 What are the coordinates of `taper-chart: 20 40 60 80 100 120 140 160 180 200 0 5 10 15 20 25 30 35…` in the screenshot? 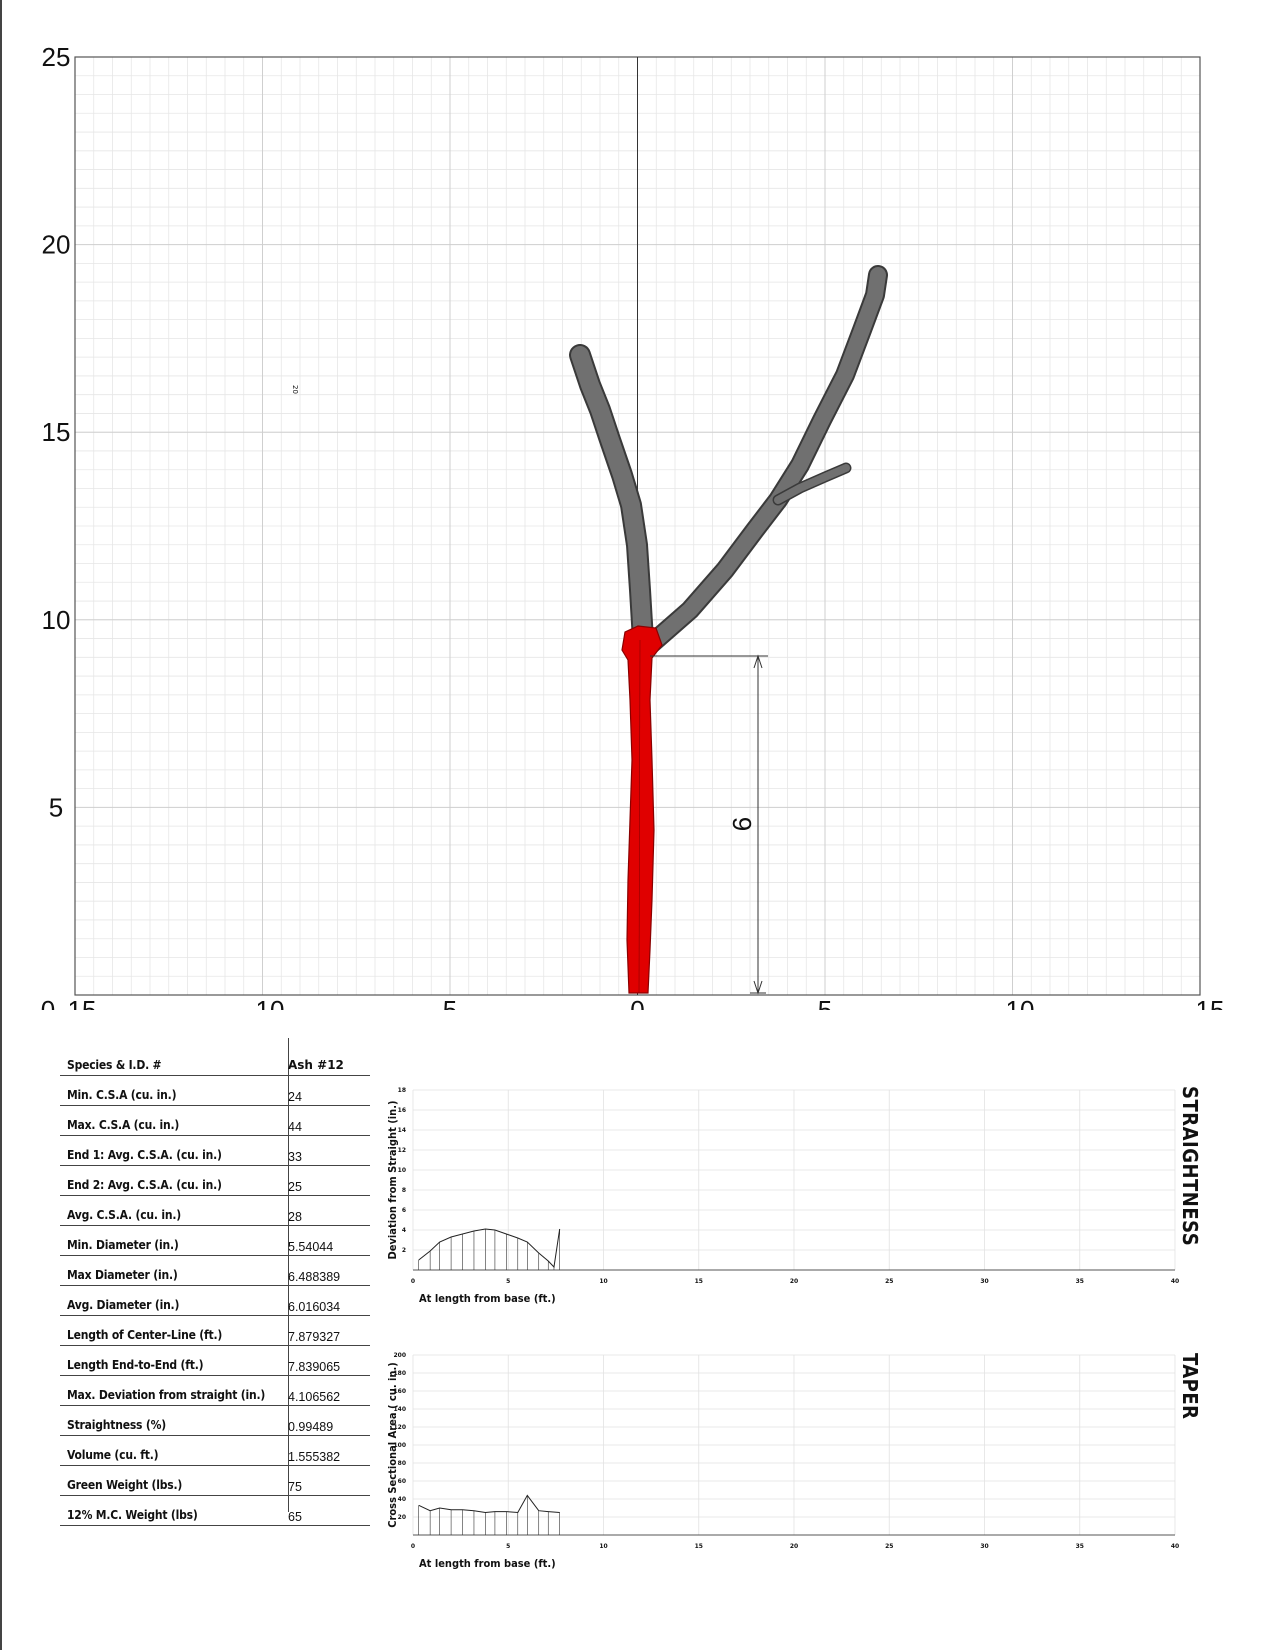 It's located at (782, 1461).